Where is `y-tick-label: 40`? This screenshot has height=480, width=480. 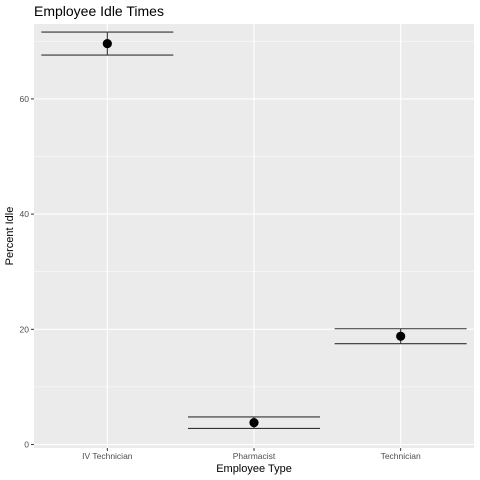
y-tick-label: 40 is located at coordinates (25, 214).